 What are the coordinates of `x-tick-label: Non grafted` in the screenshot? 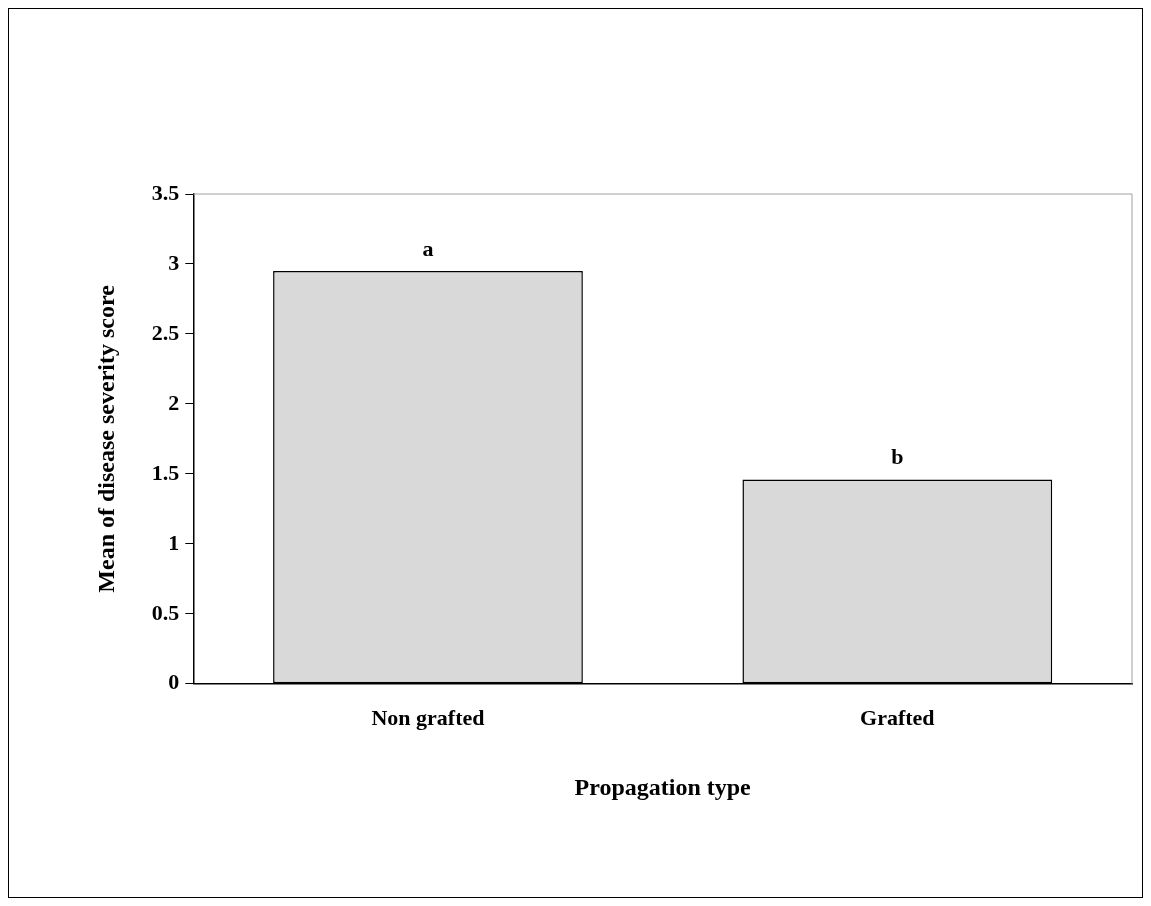 It's located at (428, 717).